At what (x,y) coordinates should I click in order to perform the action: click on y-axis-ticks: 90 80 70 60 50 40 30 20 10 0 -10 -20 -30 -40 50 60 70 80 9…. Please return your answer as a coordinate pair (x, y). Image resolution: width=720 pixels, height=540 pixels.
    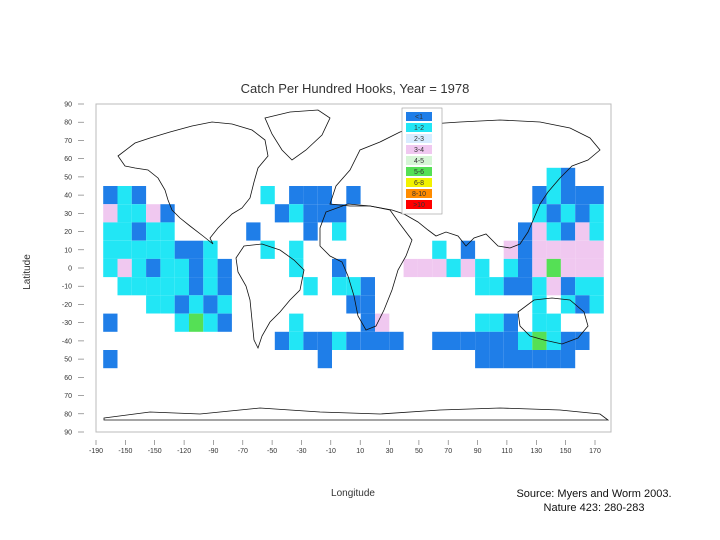
    Looking at the image, I should click on (73, 269).